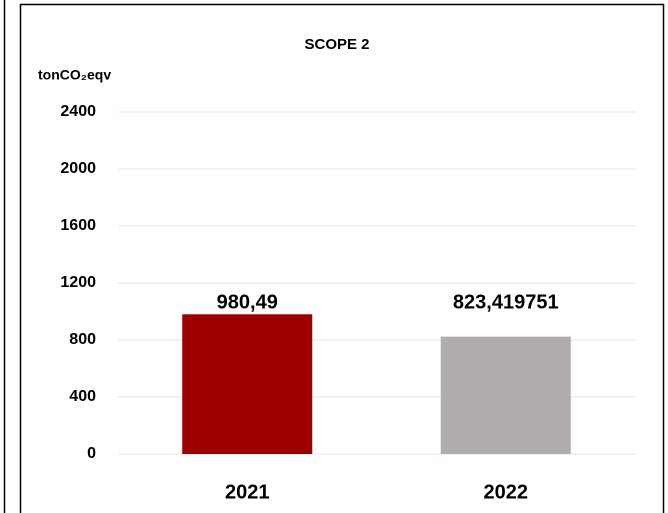  I want to click on y-tick-label: 1600, so click(78, 225).